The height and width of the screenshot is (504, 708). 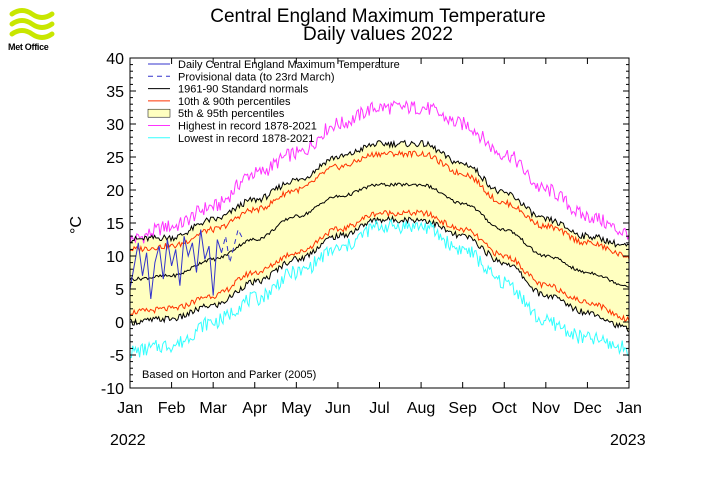 What do you see at coordinates (229, 375) in the screenshot?
I see `attribution-note: Based on Horton and Parker (2005)` at bounding box center [229, 375].